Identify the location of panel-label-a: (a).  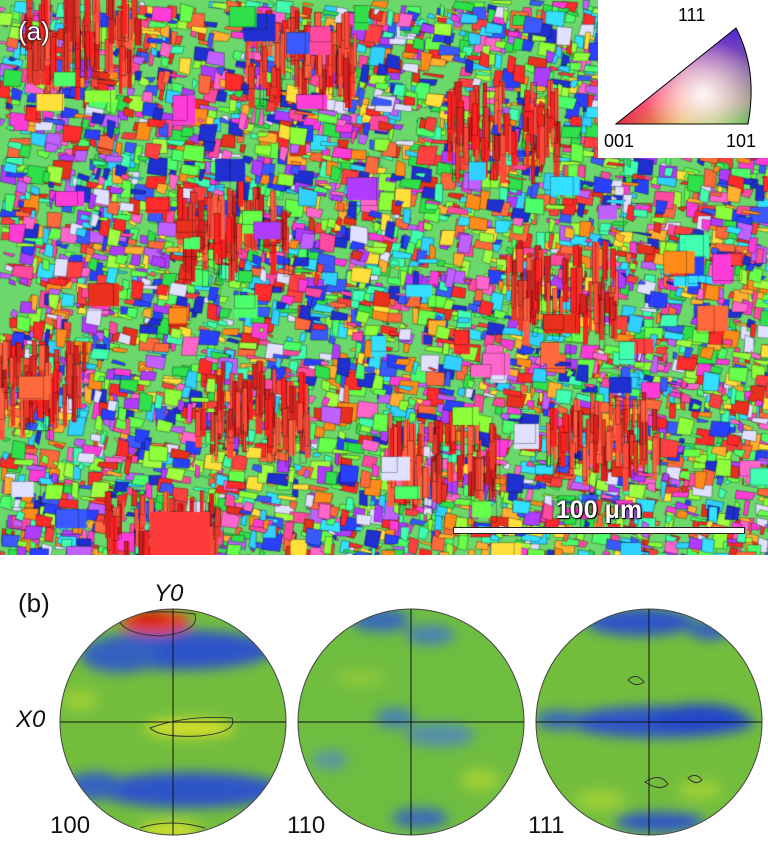
(34, 31).